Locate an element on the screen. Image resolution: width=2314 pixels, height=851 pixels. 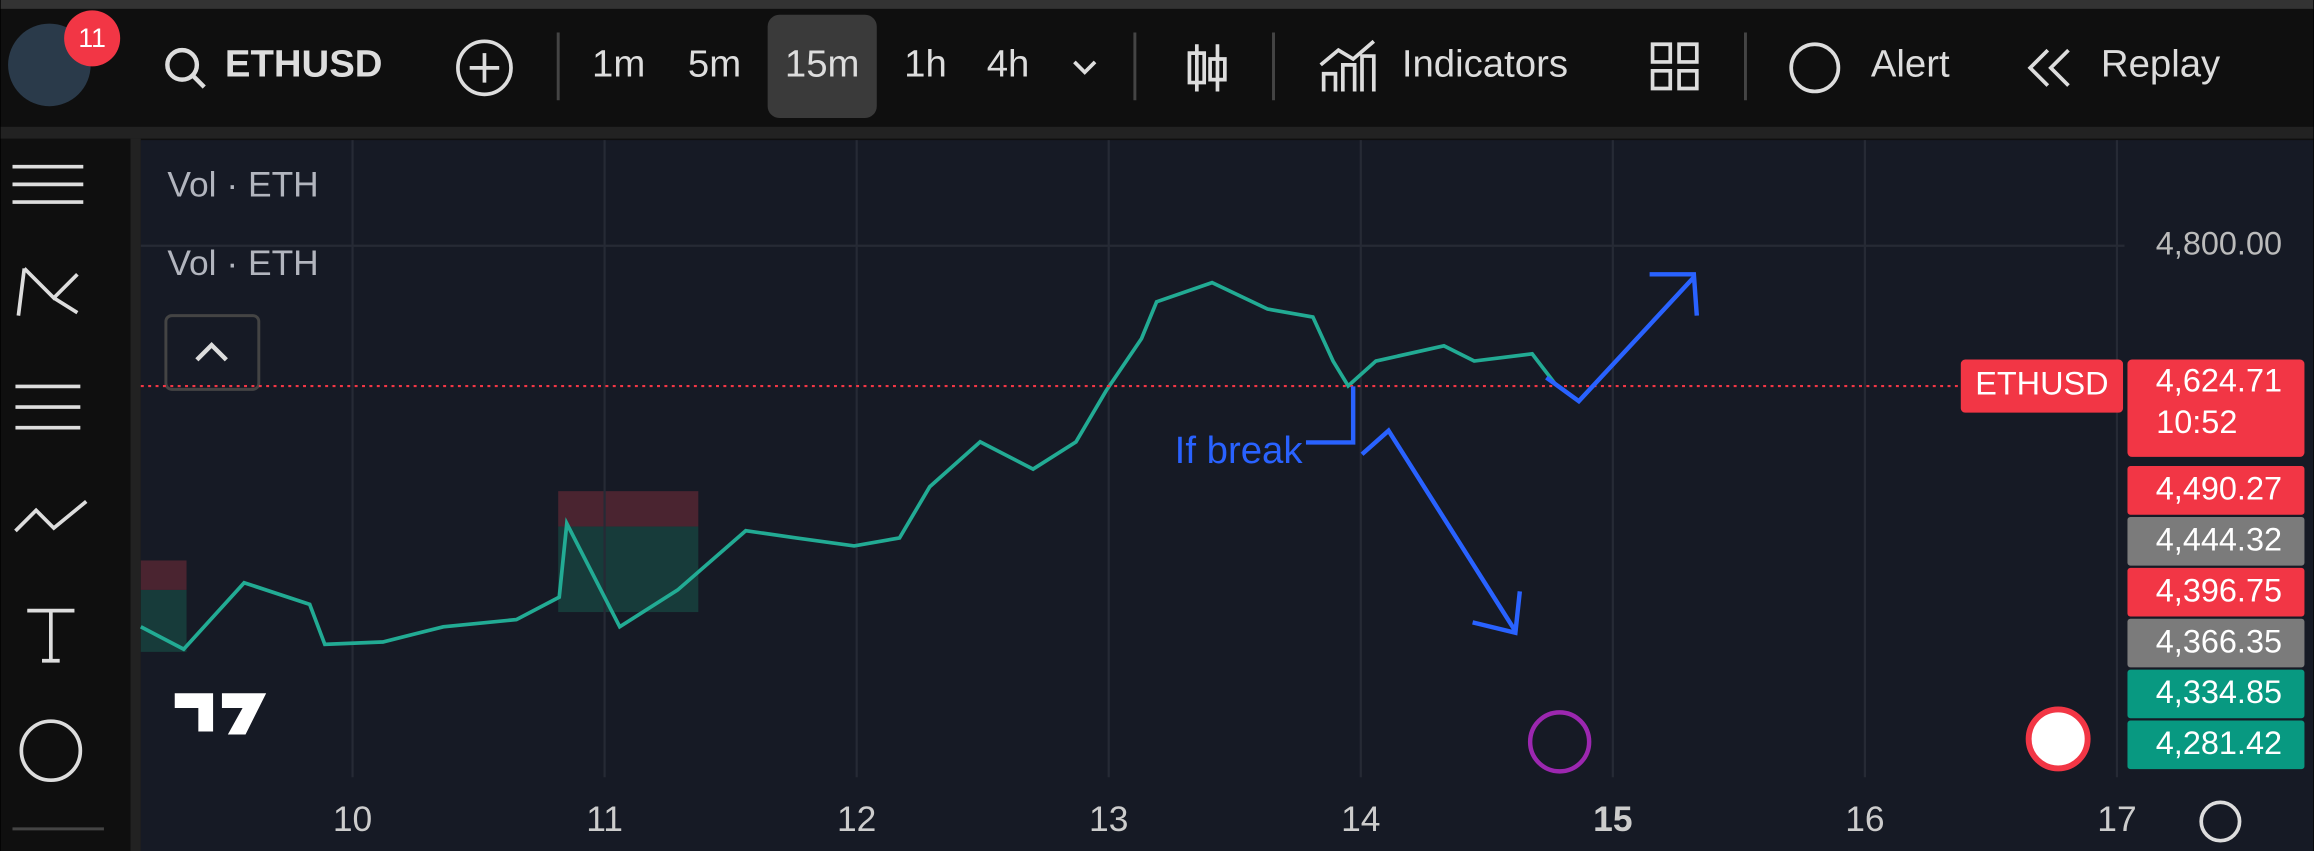
x-tick-label: 11 is located at coordinates (604, 819).